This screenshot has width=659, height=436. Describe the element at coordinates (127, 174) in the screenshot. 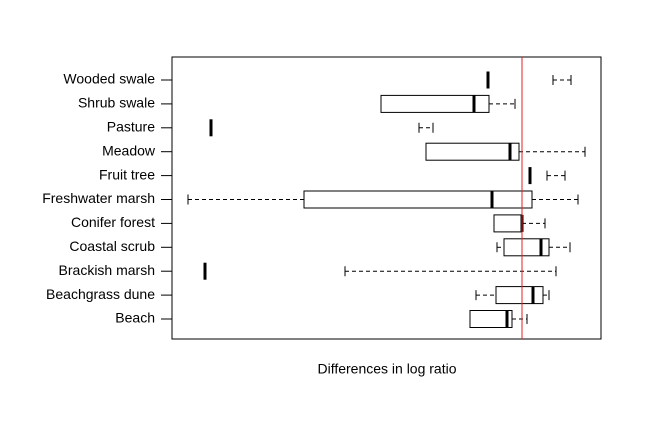

I see `y-tick-label: Fruit tree` at that location.